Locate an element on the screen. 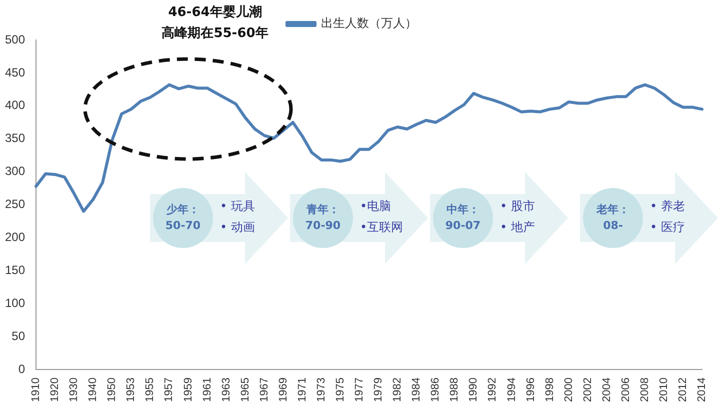 The height and width of the screenshot is (405, 720). annotation: • 地产 is located at coordinates (517, 227).